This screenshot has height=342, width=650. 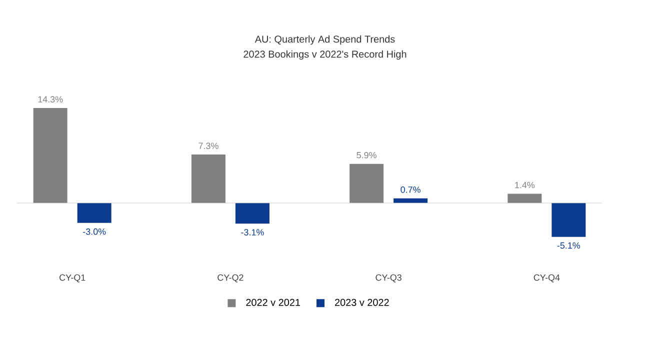 What do you see at coordinates (73, 278) in the screenshot?
I see `x-tick-label: CY-Q1` at bounding box center [73, 278].